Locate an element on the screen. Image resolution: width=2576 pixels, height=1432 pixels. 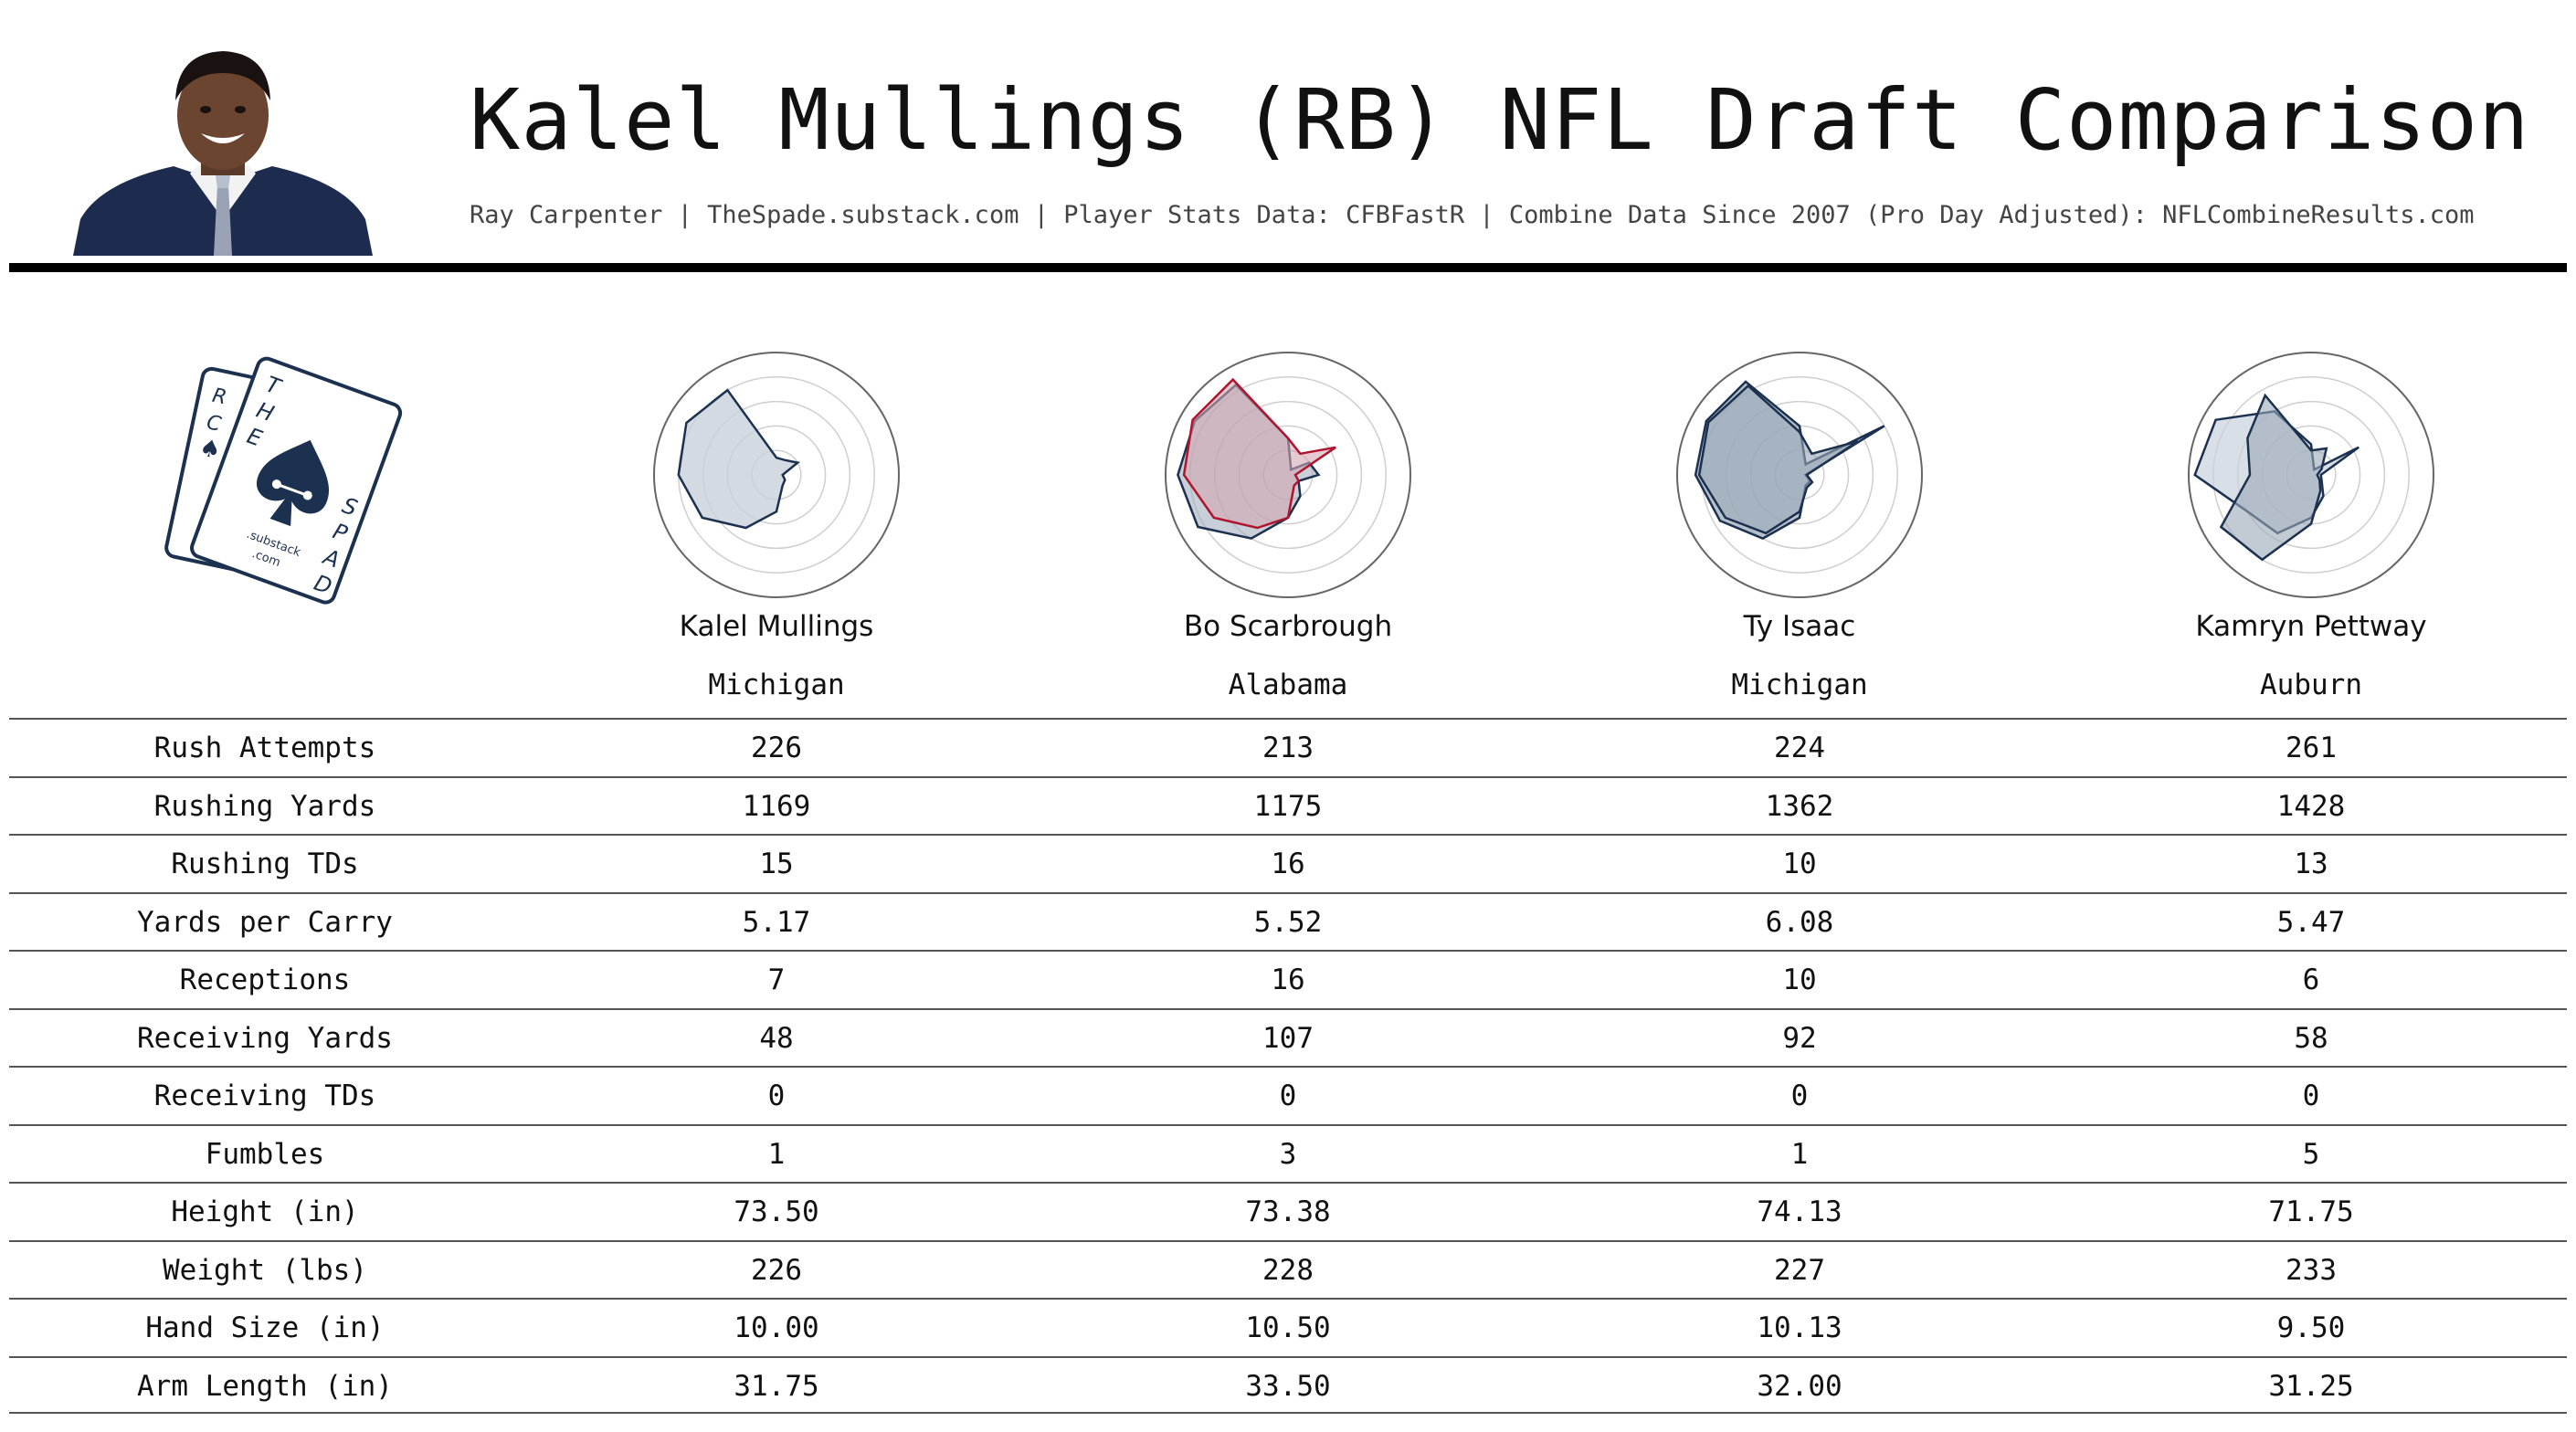
player-school: Auburn is located at coordinates (2311, 685).